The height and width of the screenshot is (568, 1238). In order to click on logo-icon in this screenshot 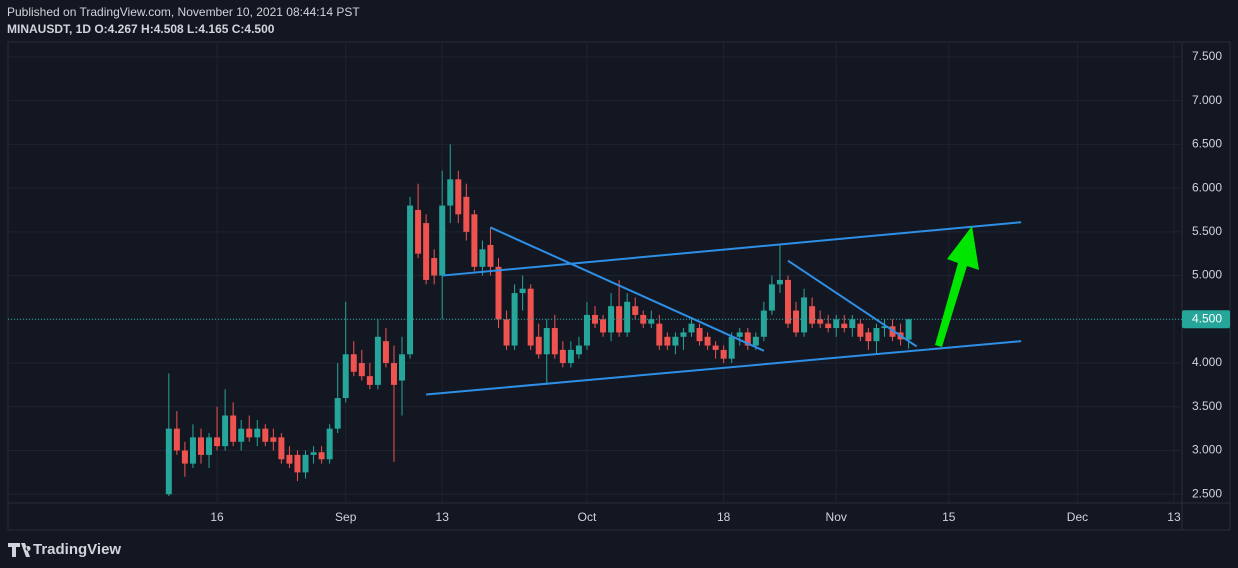, I will do `click(19, 550)`.